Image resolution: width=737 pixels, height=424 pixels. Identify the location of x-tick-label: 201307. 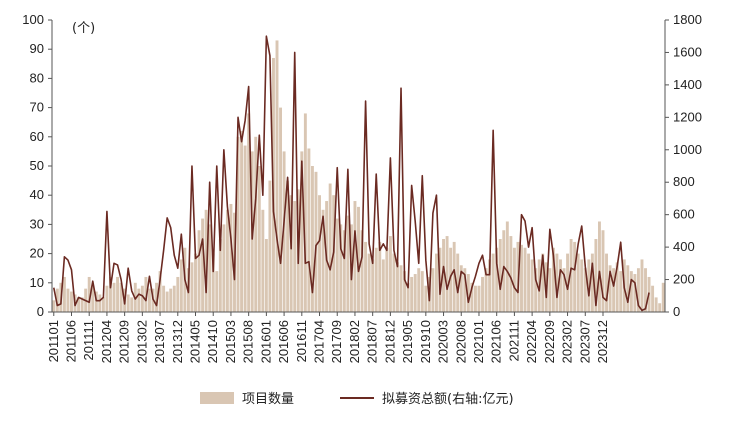
(159, 341).